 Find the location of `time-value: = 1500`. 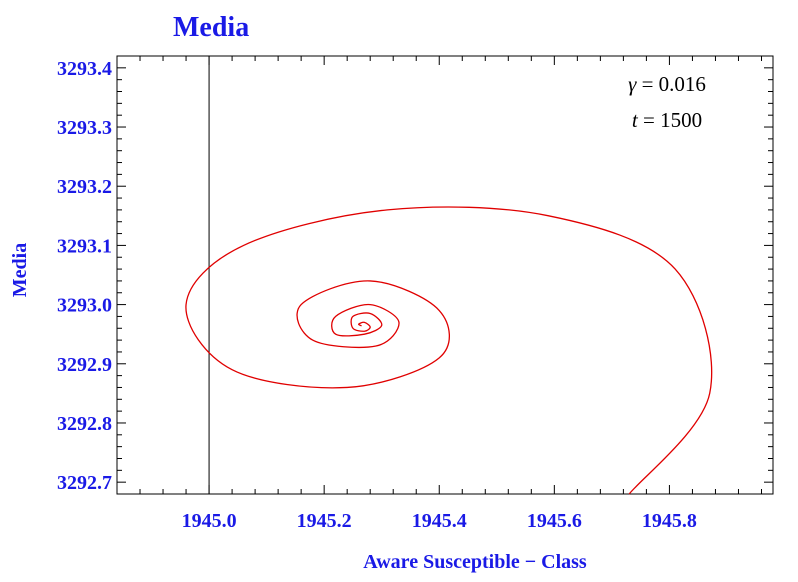

time-value: = 1500 is located at coordinates (670, 120).